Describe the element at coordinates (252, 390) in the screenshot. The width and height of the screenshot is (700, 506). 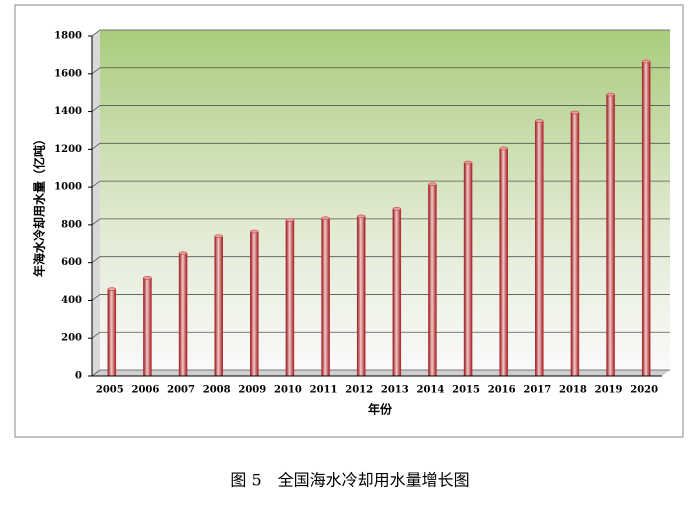
I see `x-tick-label: 2009` at that location.